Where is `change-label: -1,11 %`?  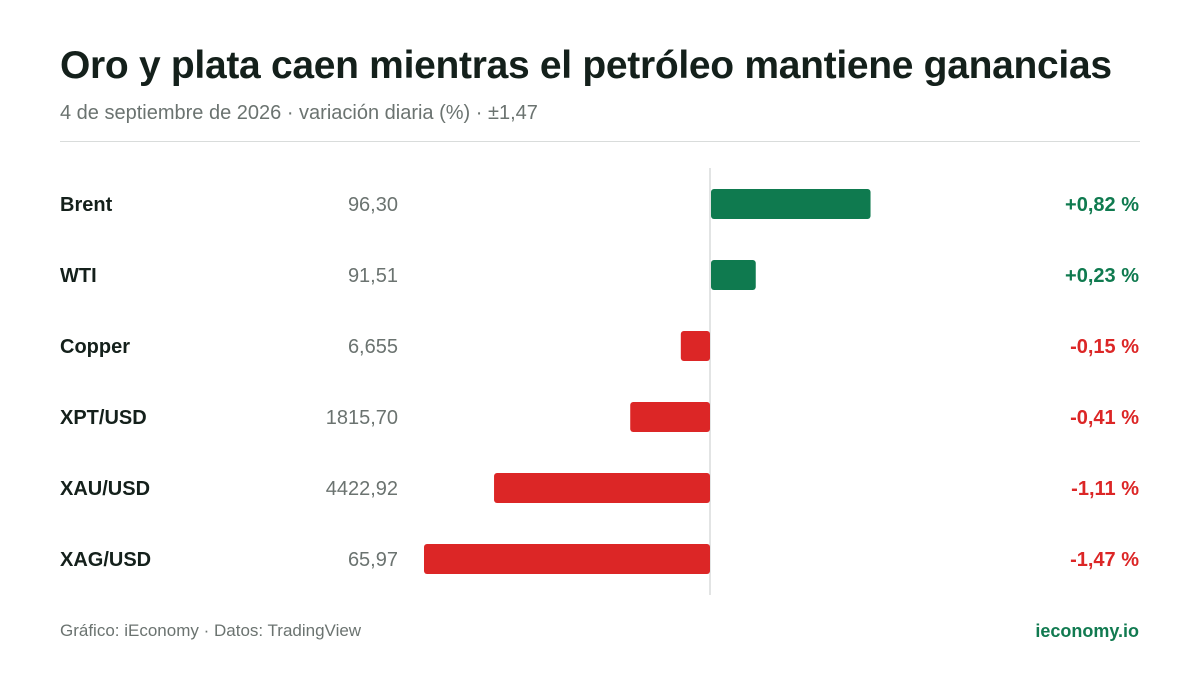 change-label: -1,11 % is located at coordinates (1105, 489).